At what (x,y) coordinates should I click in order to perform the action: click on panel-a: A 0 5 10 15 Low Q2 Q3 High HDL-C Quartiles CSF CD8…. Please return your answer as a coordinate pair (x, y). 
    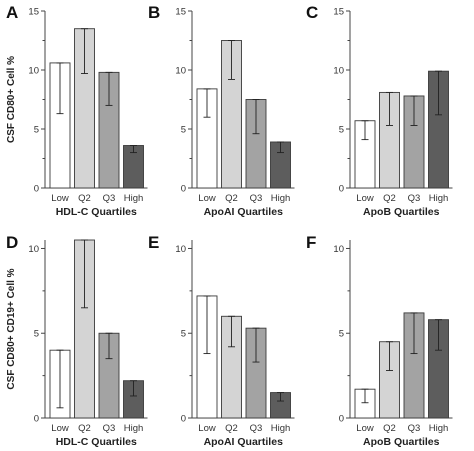
    Looking at the image, I should click on (77, 110).